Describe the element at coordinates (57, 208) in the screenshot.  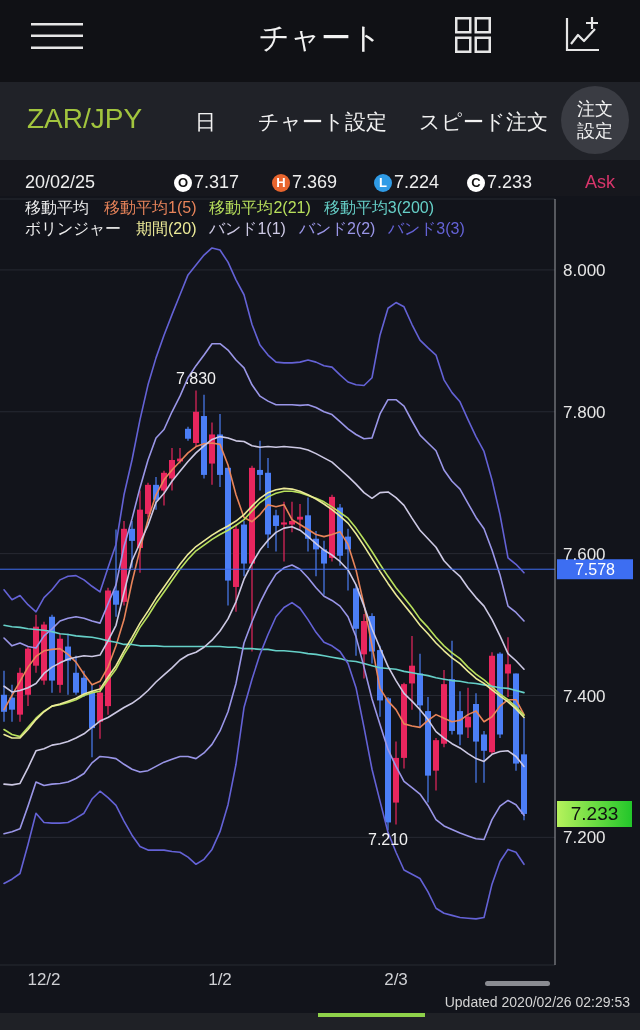
I see `annotation: 移動平均` at that location.